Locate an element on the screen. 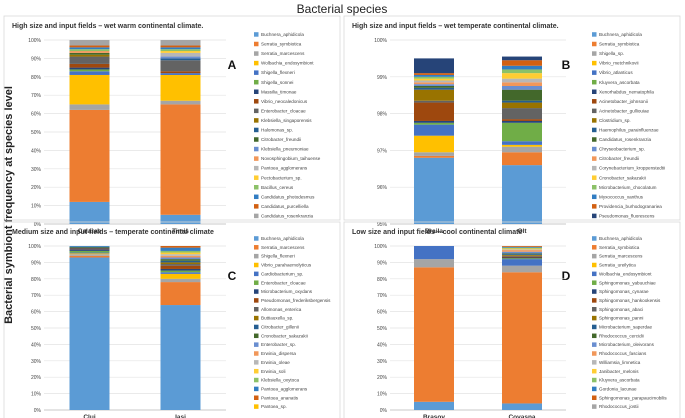  bar-segment-A-Timis-Klebsiella_pneumoniae is located at coordinates (180, 57).